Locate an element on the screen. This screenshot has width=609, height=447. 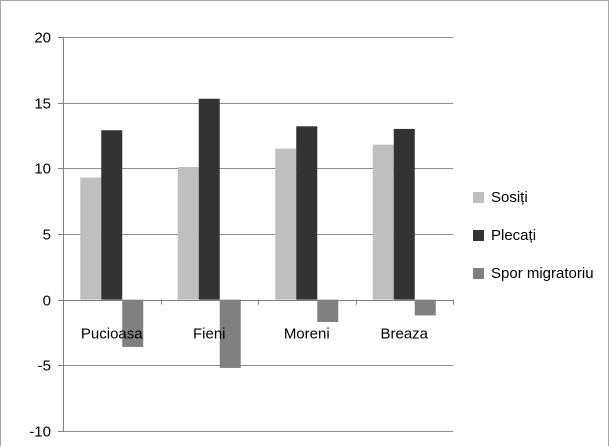
y-tick-label: 5 is located at coordinates (47, 235).